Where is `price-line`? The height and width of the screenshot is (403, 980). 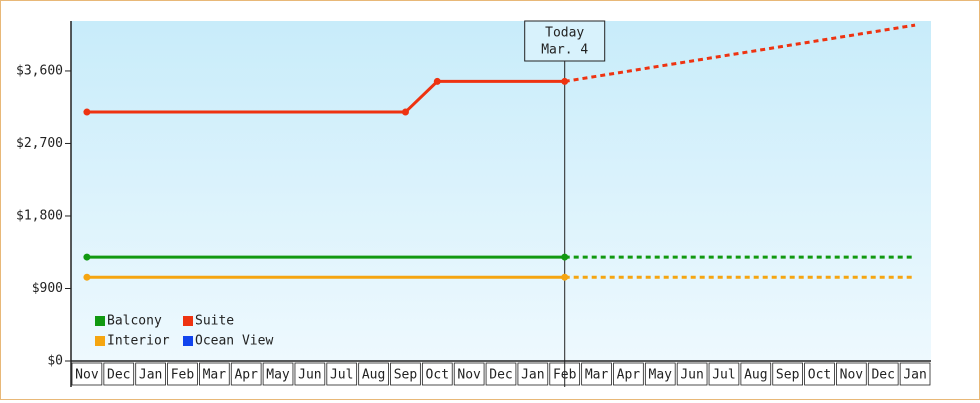 price-line is located at coordinates (325, 96).